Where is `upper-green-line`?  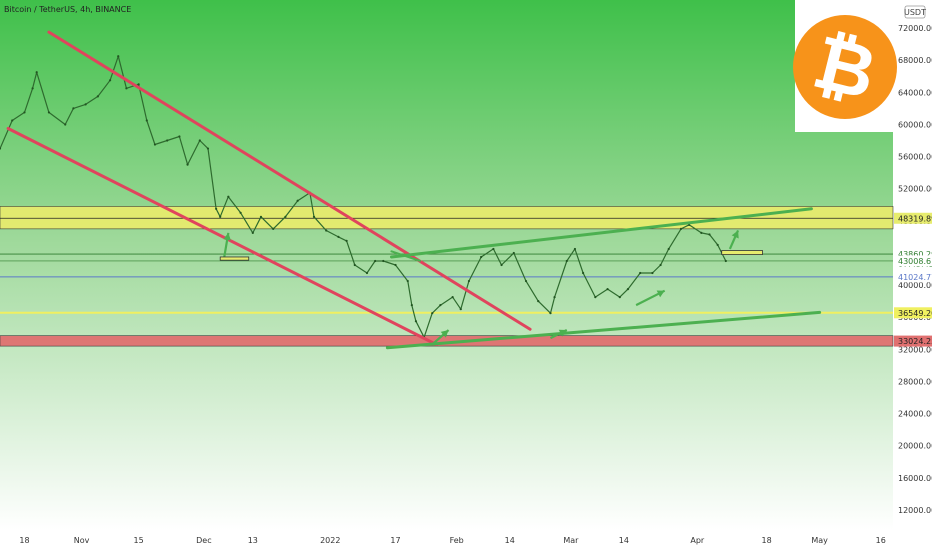 upper-green-line is located at coordinates (601, 233).